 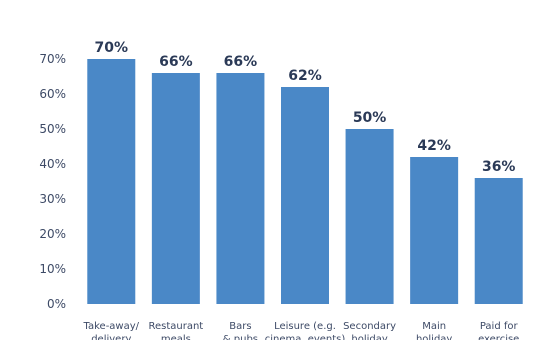 What do you see at coordinates (305, 76) in the screenshot?
I see `data-label: 62%` at bounding box center [305, 76].